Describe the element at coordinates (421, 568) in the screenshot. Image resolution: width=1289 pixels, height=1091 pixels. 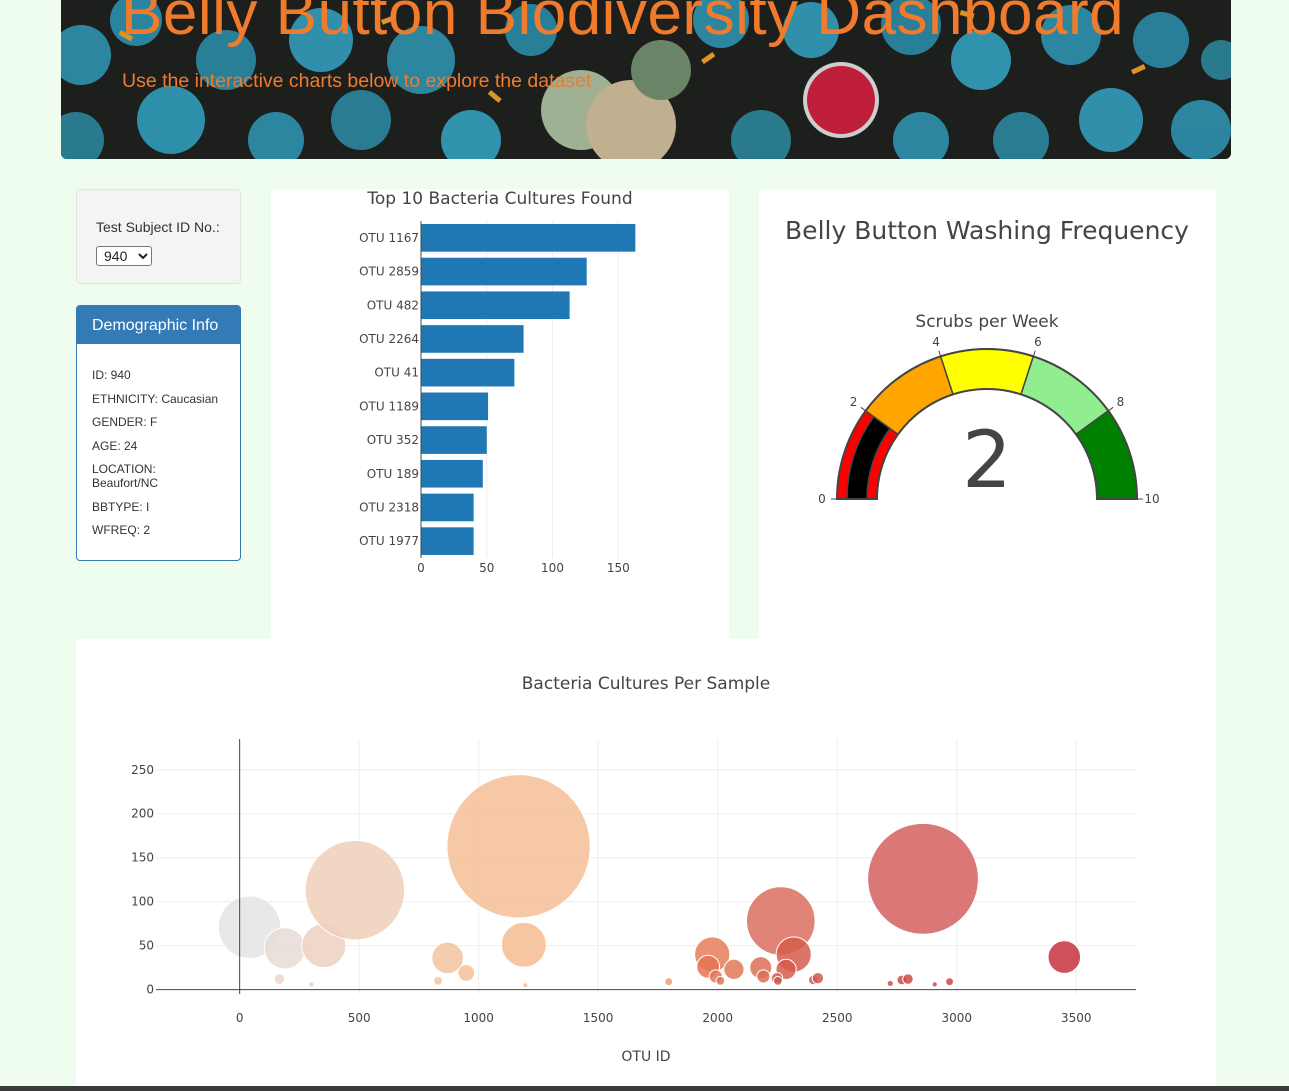
I see `bar-x-tick-label: 0` at that location.